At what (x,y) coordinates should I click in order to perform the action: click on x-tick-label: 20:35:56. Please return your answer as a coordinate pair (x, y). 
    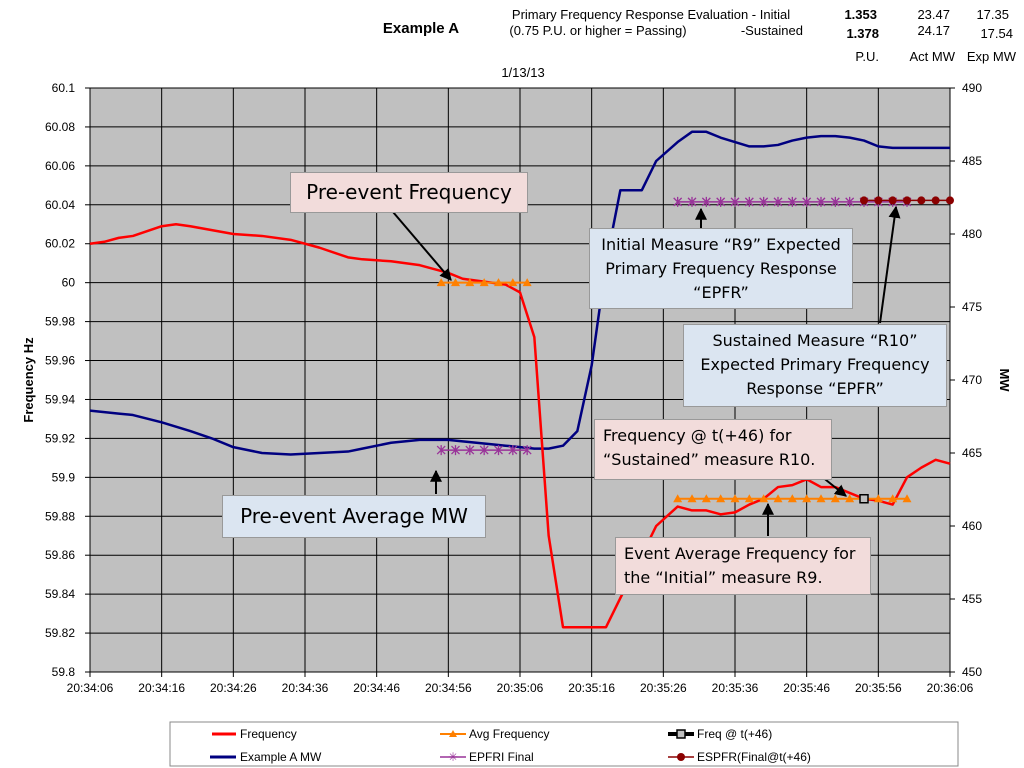
    Looking at the image, I should click on (878, 688).